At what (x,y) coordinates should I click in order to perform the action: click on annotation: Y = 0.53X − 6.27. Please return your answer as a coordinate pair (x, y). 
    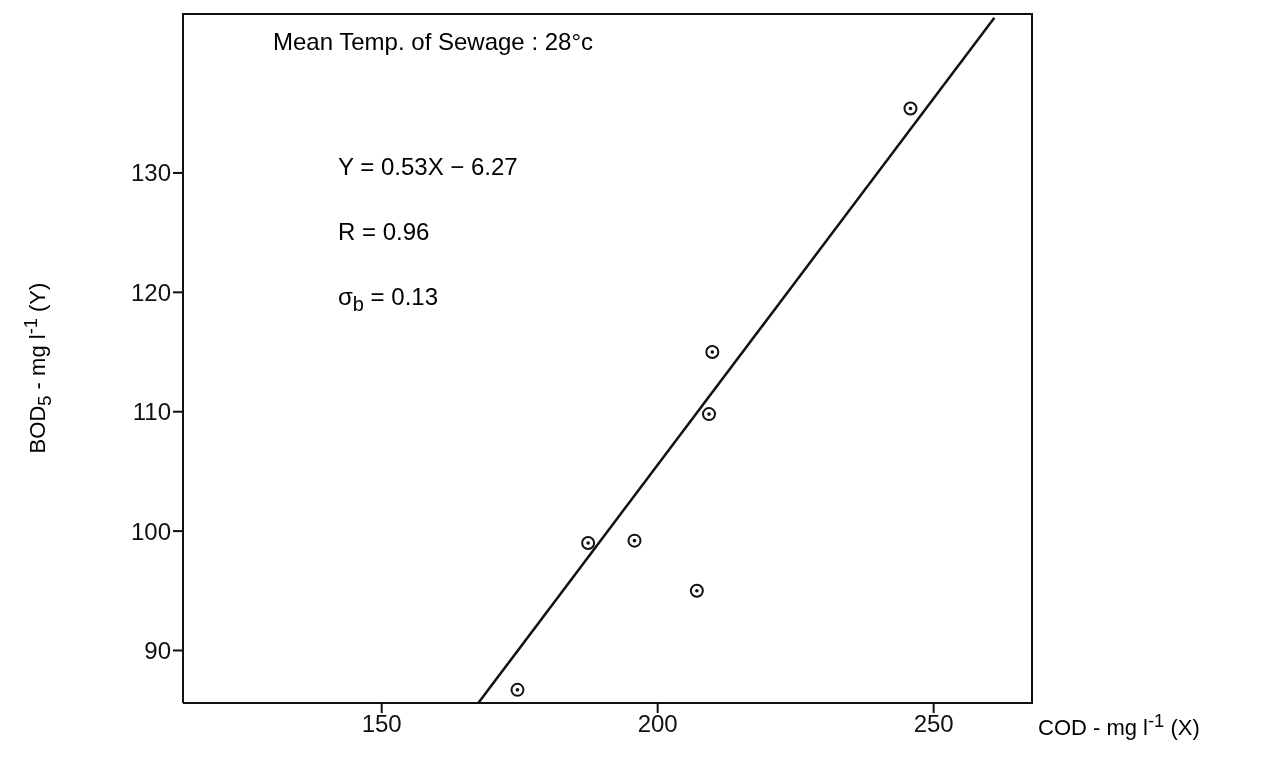
    Looking at the image, I should click on (428, 167).